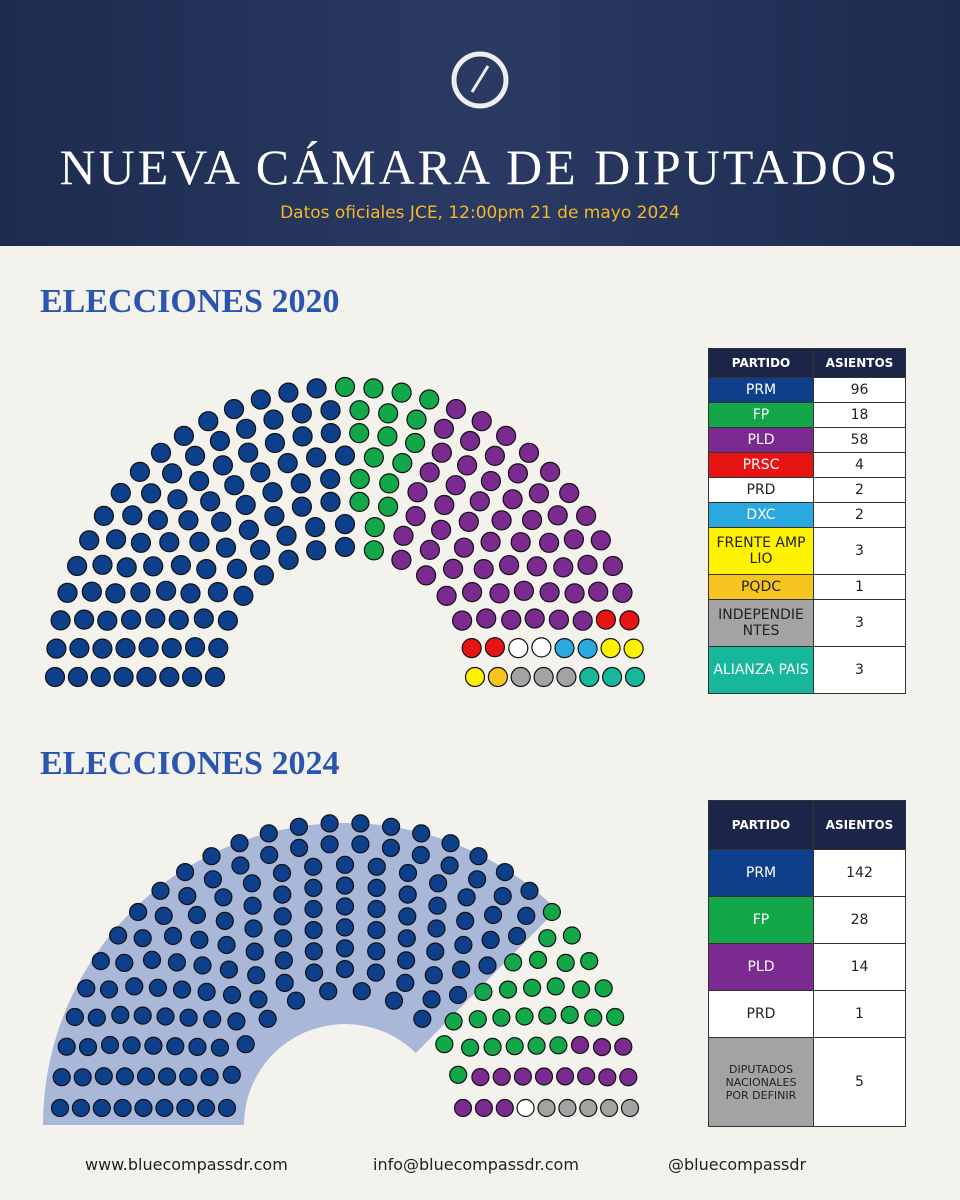  Describe the element at coordinates (761, 920) in the screenshot. I see `table-cell: FP` at that location.